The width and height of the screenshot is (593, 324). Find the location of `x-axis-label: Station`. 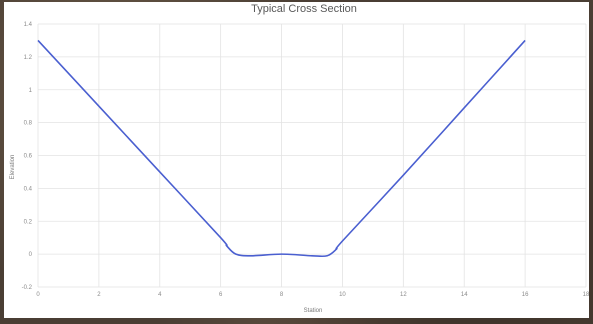

x-axis-label: Station is located at coordinates (313, 311).